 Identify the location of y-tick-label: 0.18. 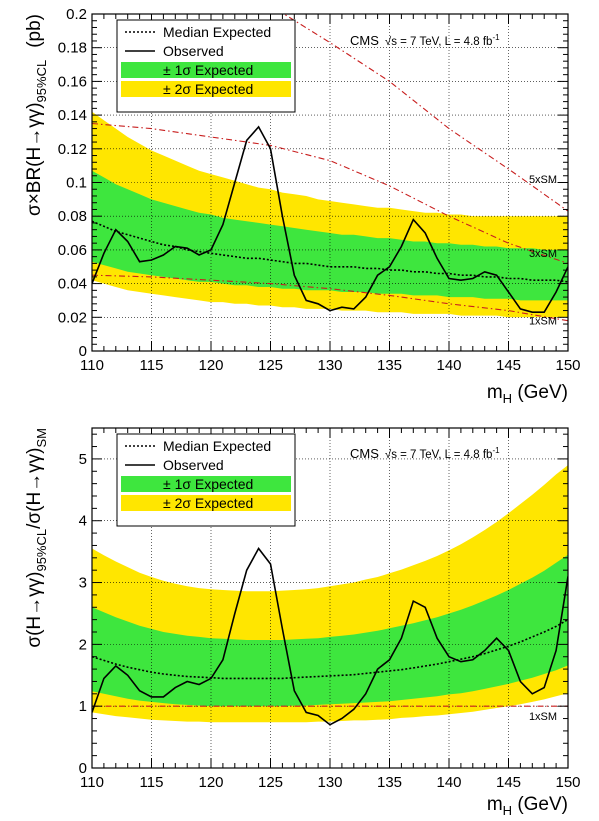
(72, 48).